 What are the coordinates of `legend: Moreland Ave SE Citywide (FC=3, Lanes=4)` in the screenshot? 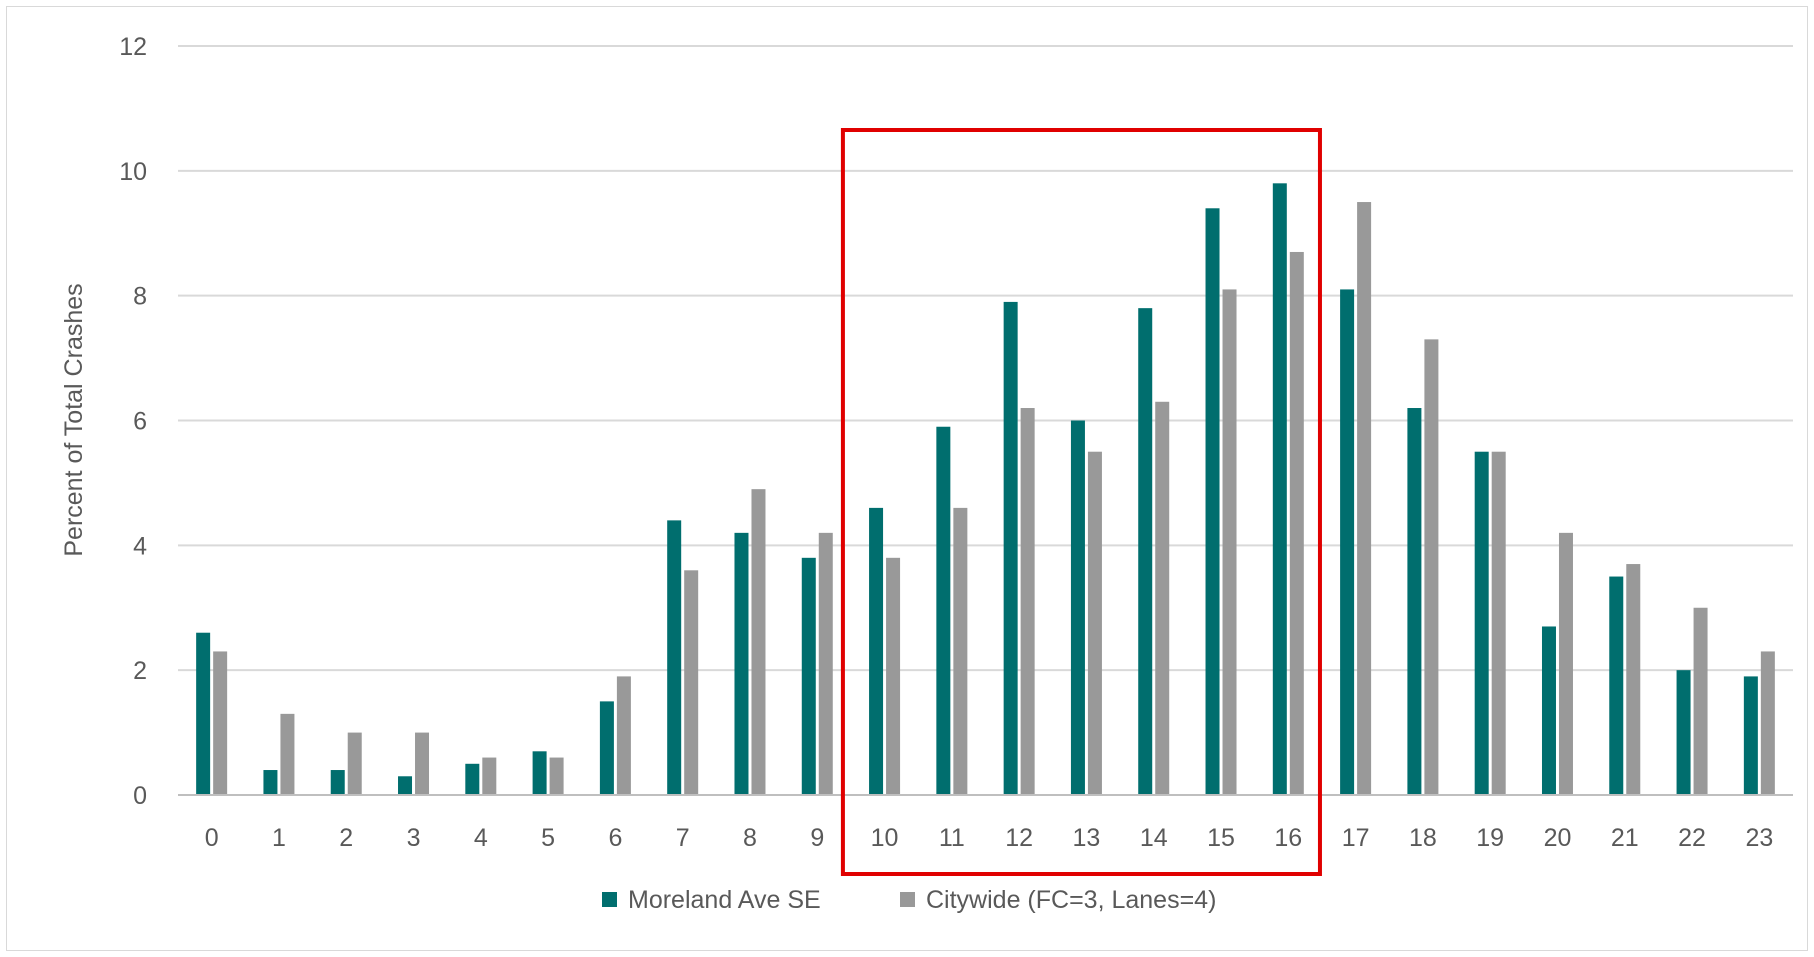 It's located at (909, 900).